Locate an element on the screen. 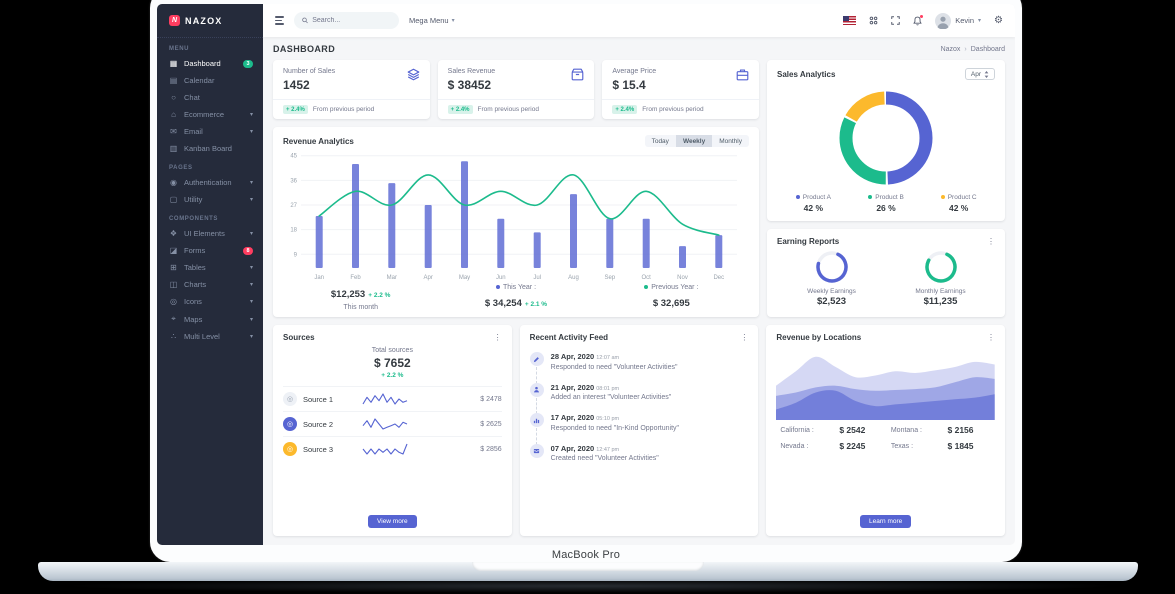 This screenshot has height=594, width=1175. sidebar-item-utility: ▢ Utility ▾ is located at coordinates (211, 199).